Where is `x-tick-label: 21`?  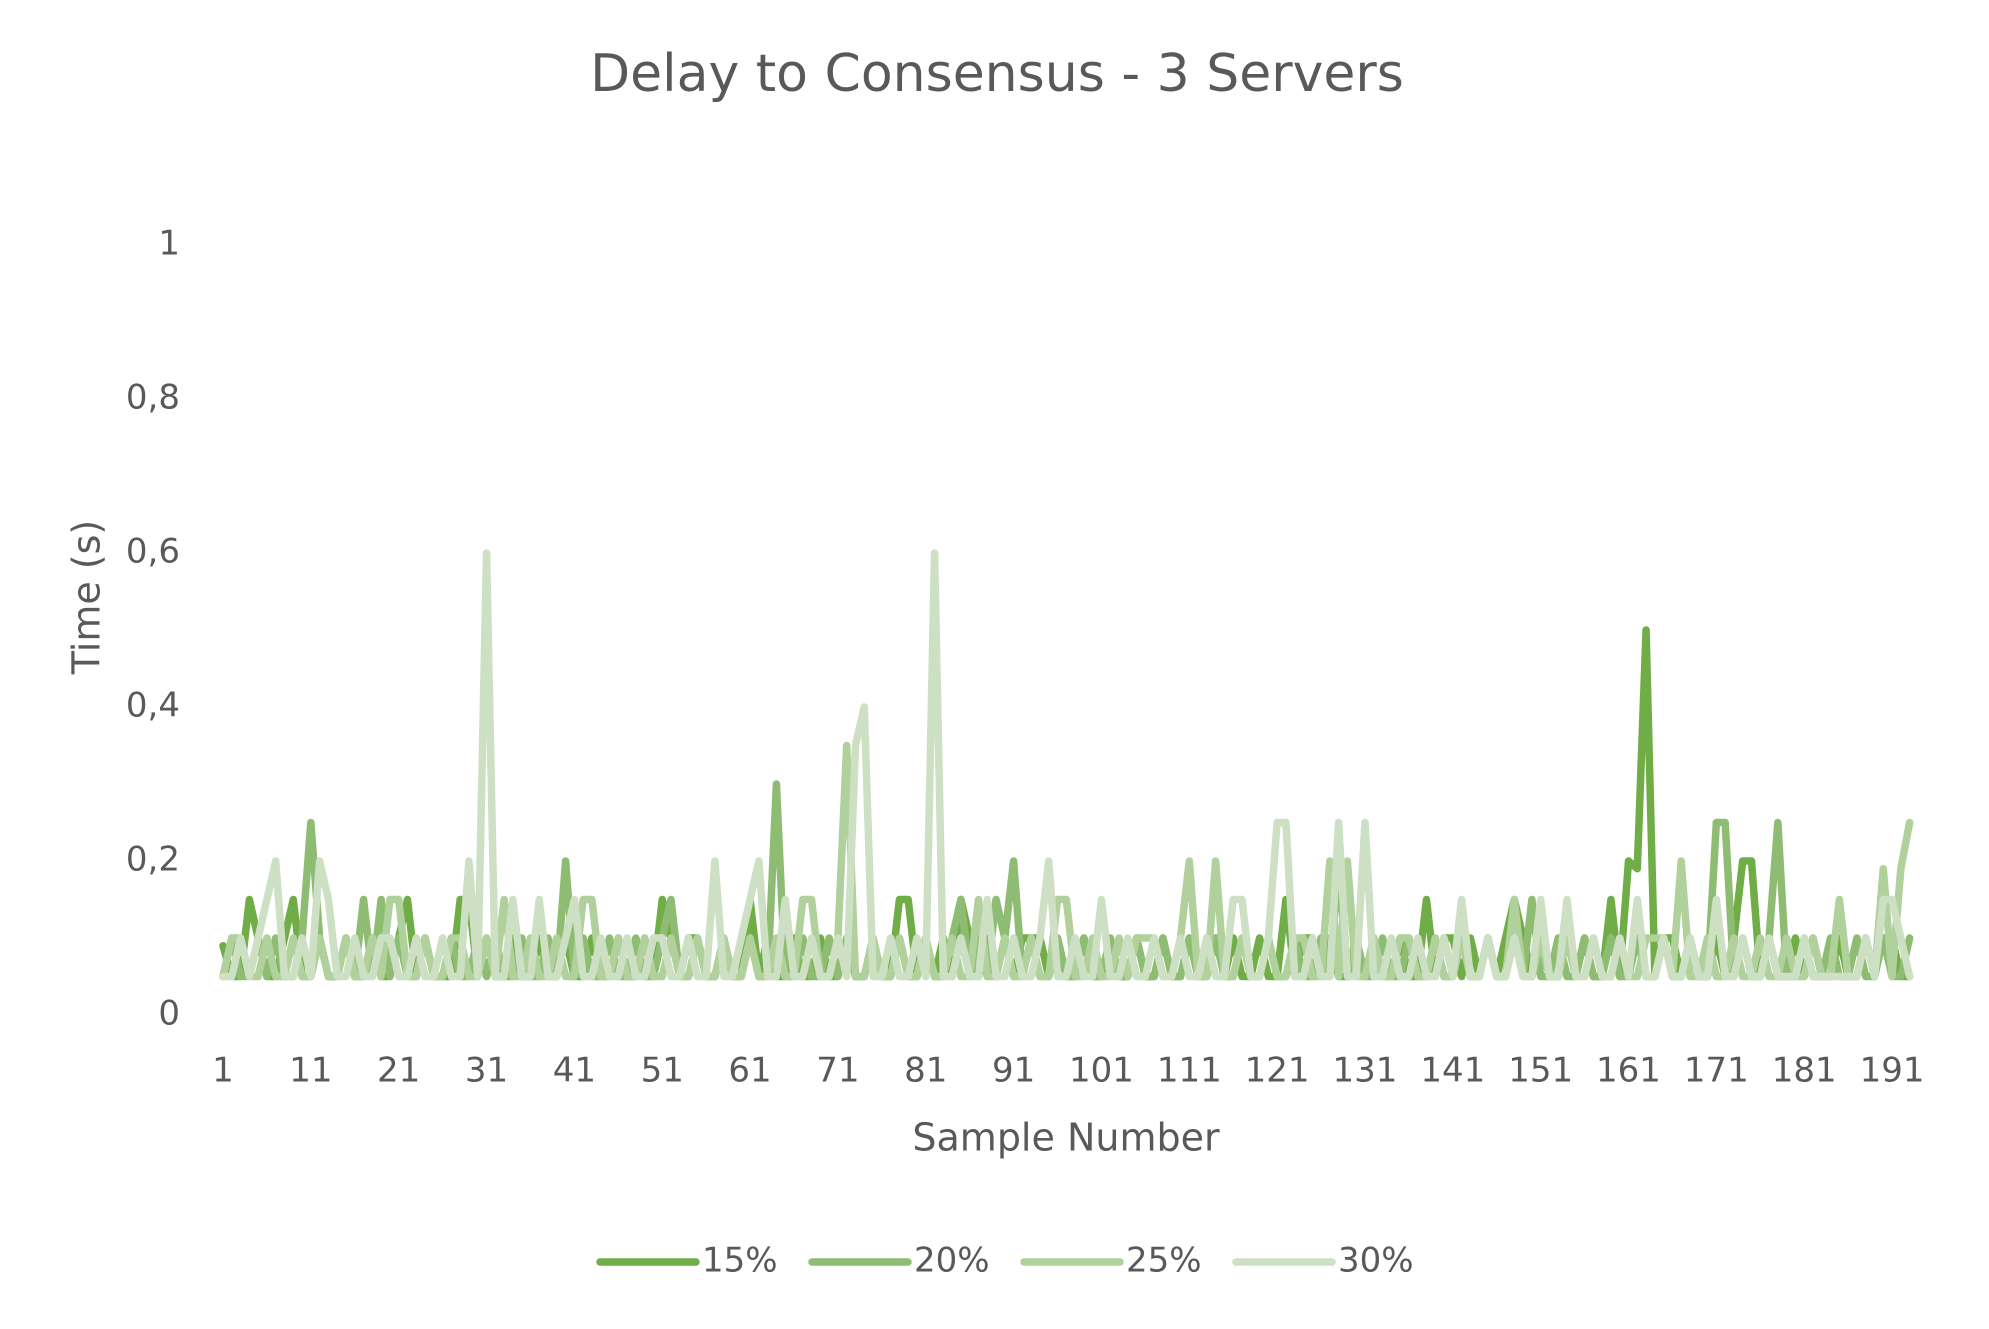 x-tick-label: 21 is located at coordinates (398, 1071).